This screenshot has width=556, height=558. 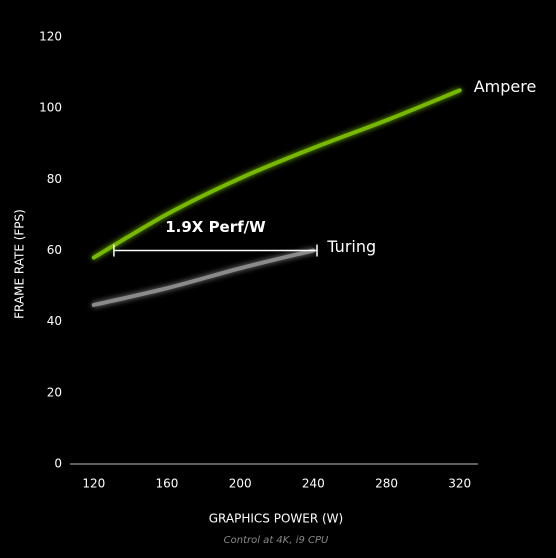 I want to click on y-tick-label: 60, so click(x=54, y=250).